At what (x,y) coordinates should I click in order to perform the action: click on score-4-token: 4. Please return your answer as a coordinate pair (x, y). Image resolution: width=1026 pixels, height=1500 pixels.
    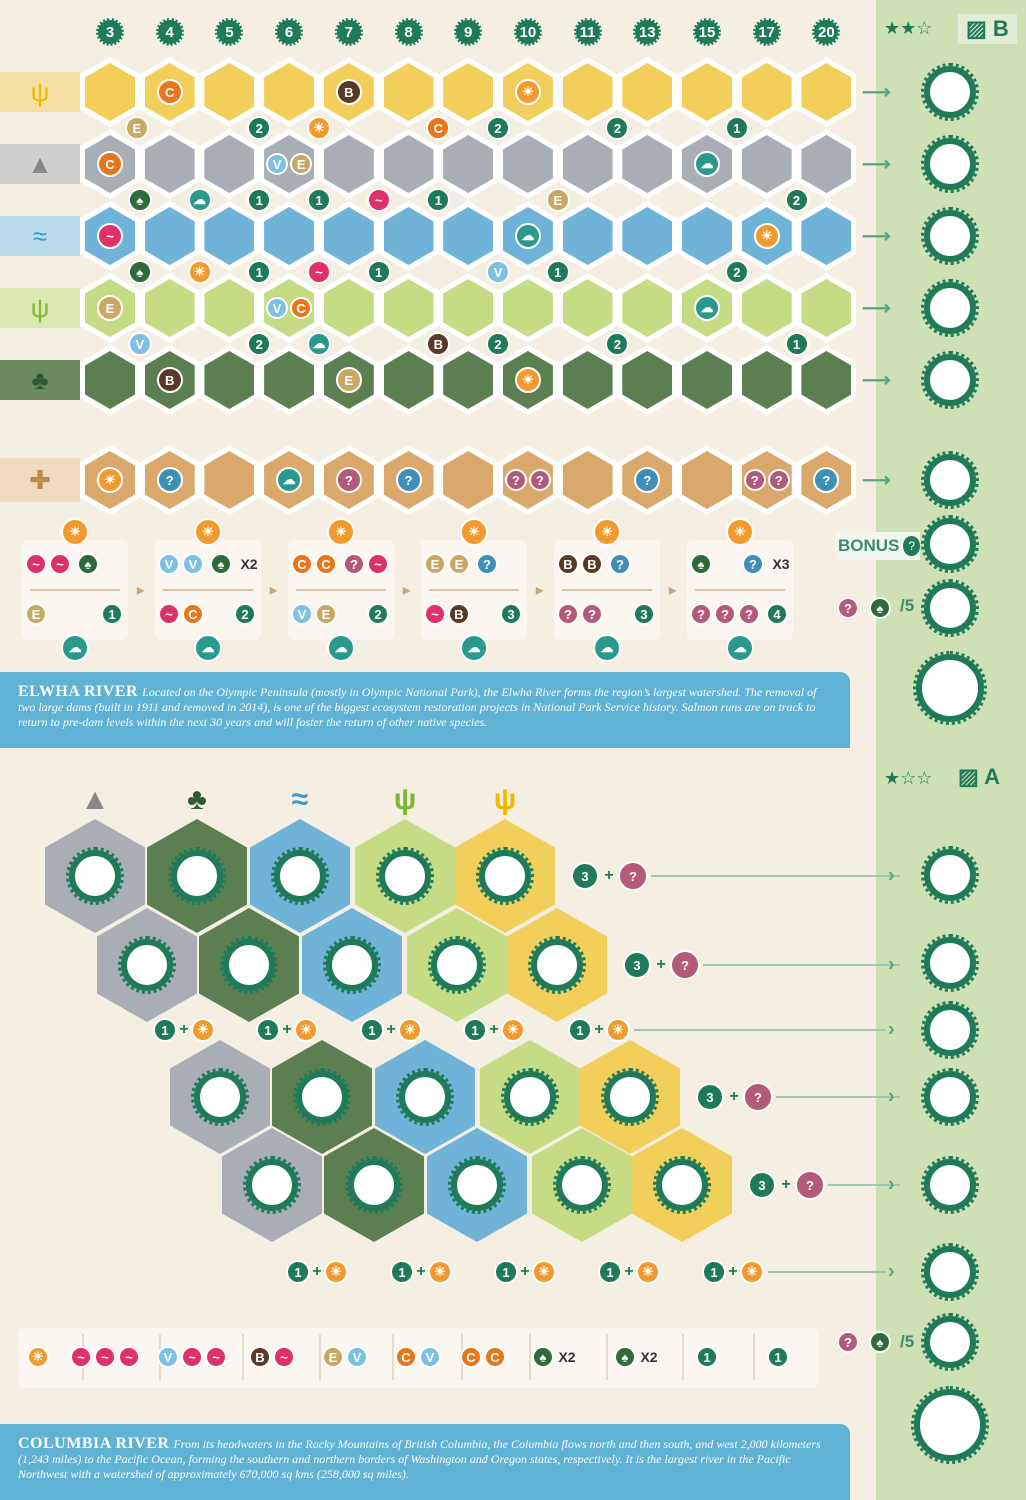
    Looking at the image, I should click on (777, 614).